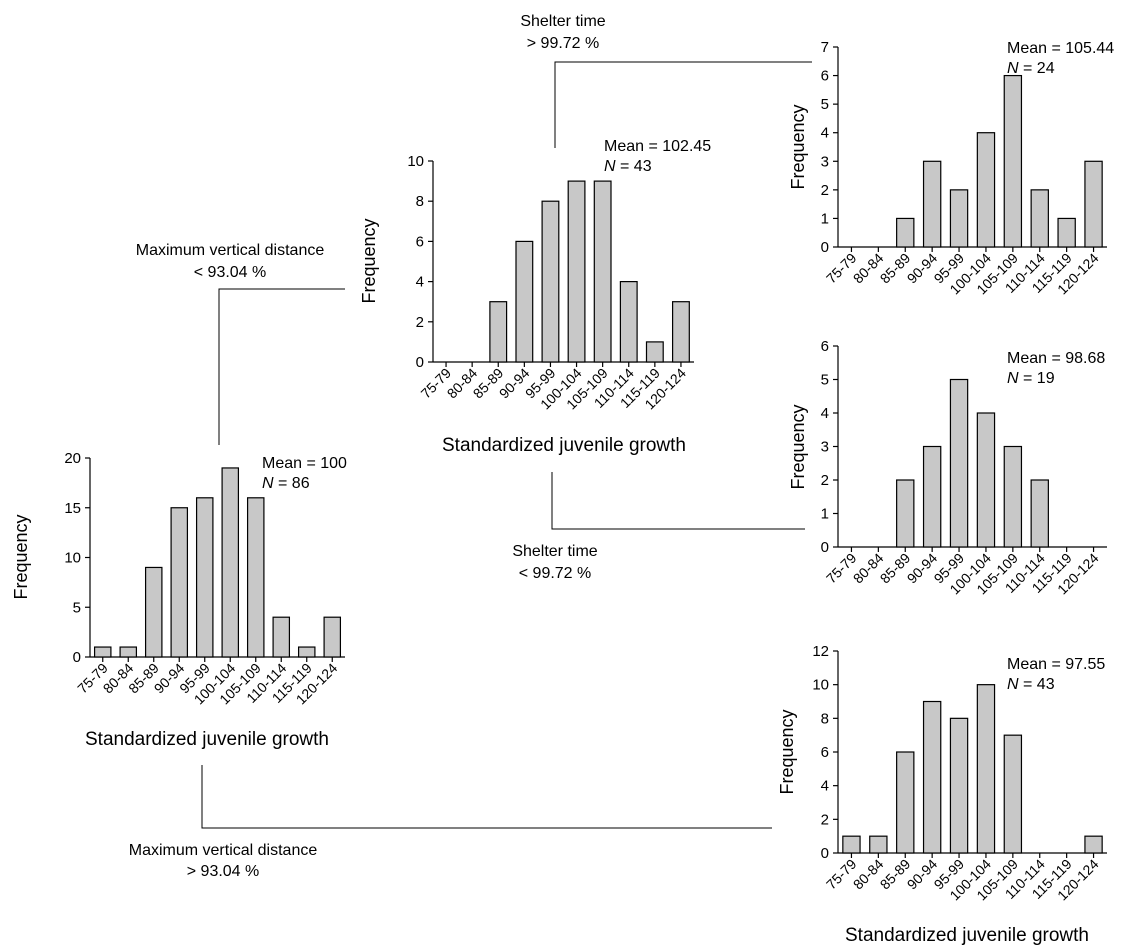 The width and height of the screenshot is (1136, 946). What do you see at coordinates (1056, 664) in the screenshot?
I see `mean-annotation: Mean = 97.55` at bounding box center [1056, 664].